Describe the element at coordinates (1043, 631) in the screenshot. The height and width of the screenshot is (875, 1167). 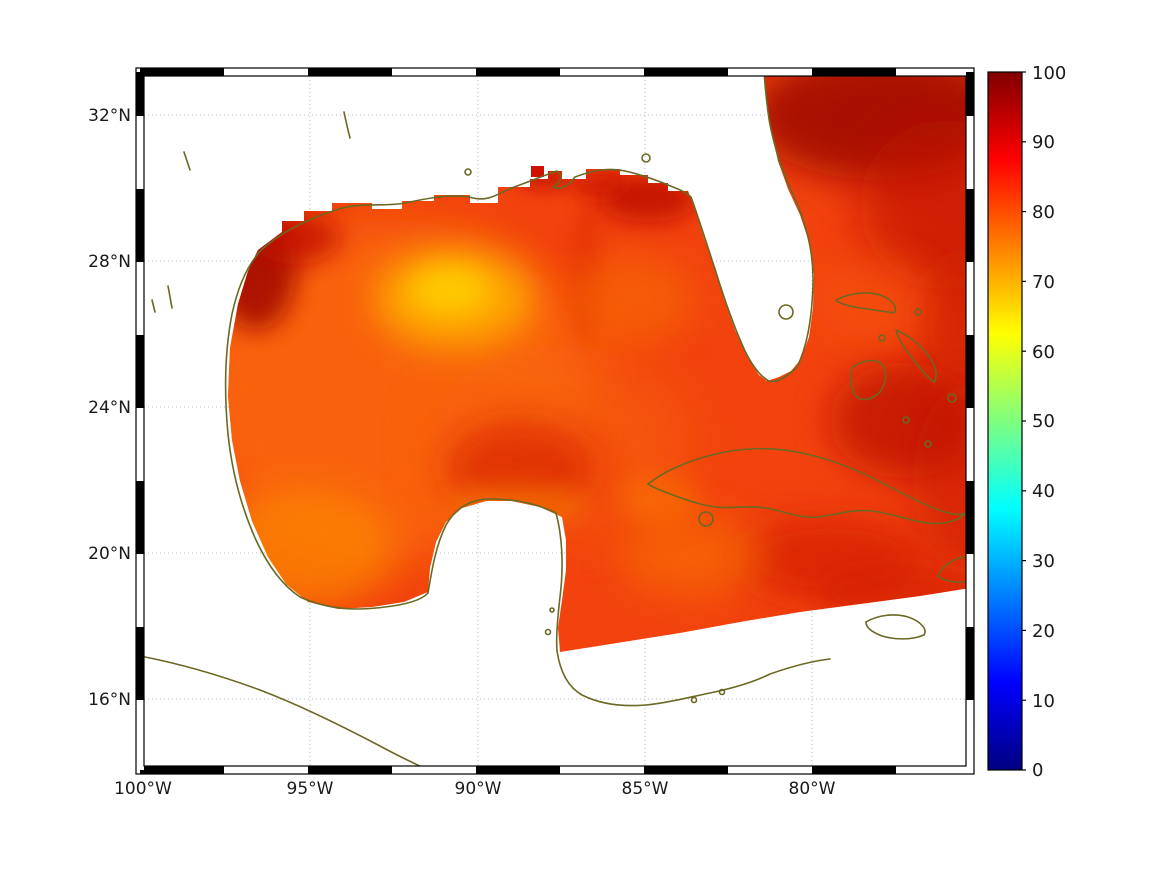
I see `colorbar-tick-label: 20` at that location.